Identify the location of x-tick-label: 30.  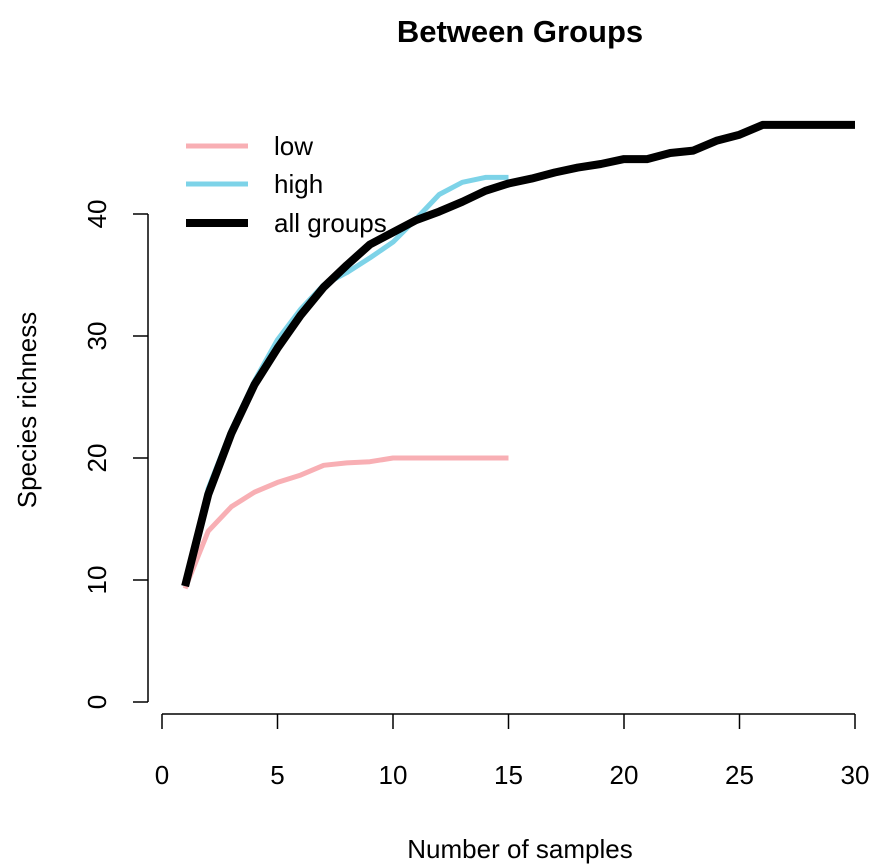
(855, 775).